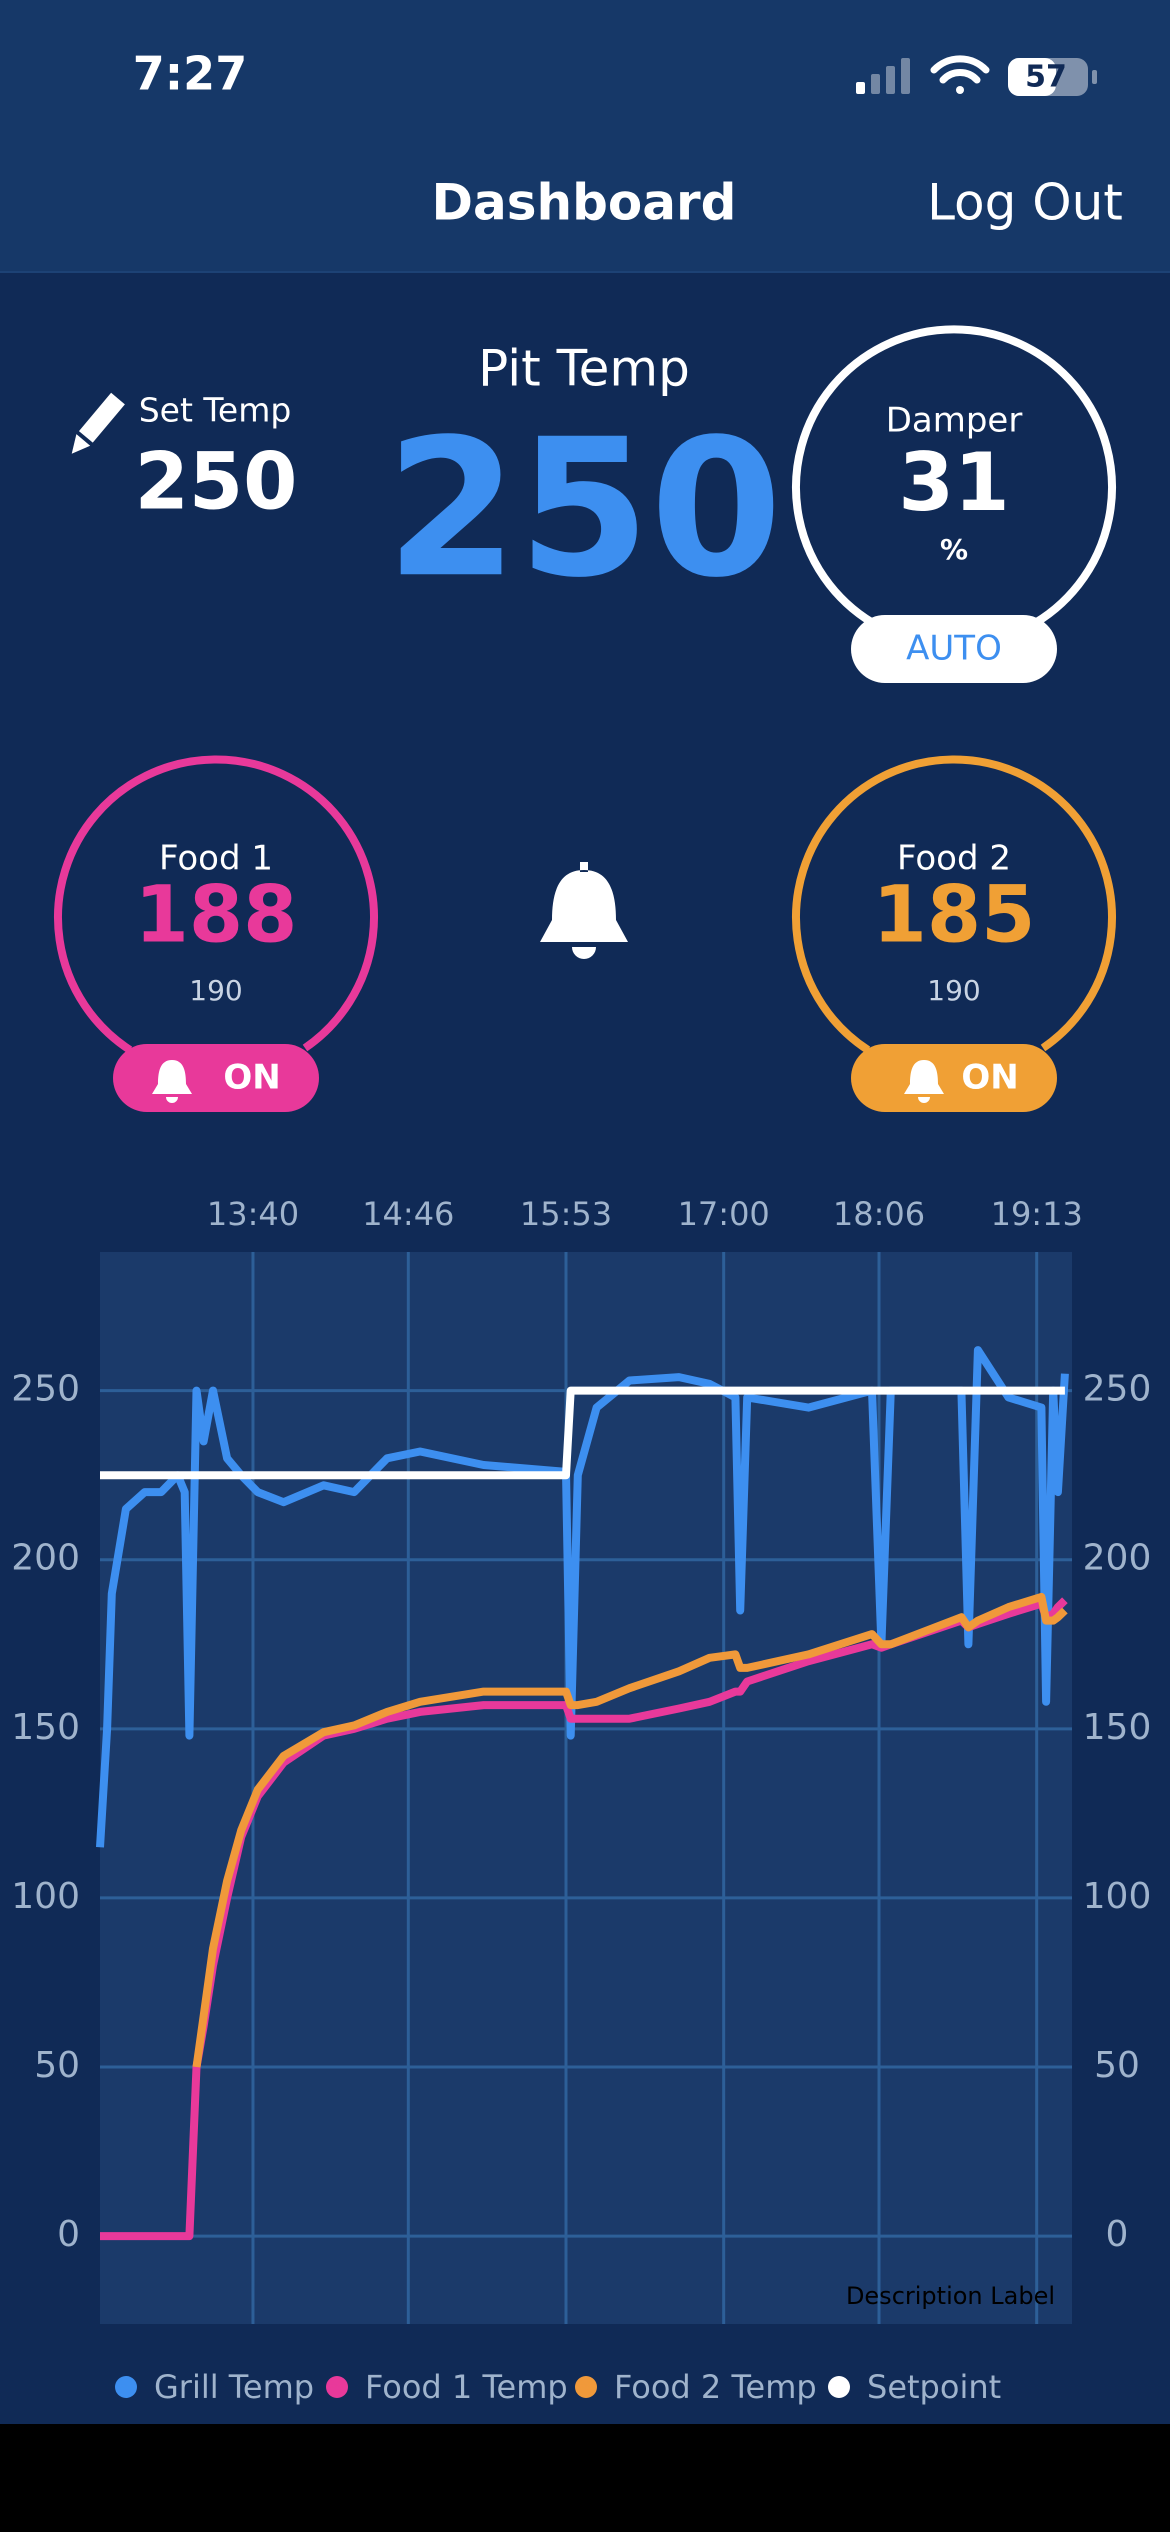  What do you see at coordinates (216, 482) in the screenshot?
I see `set-temp-value: 250` at bounding box center [216, 482].